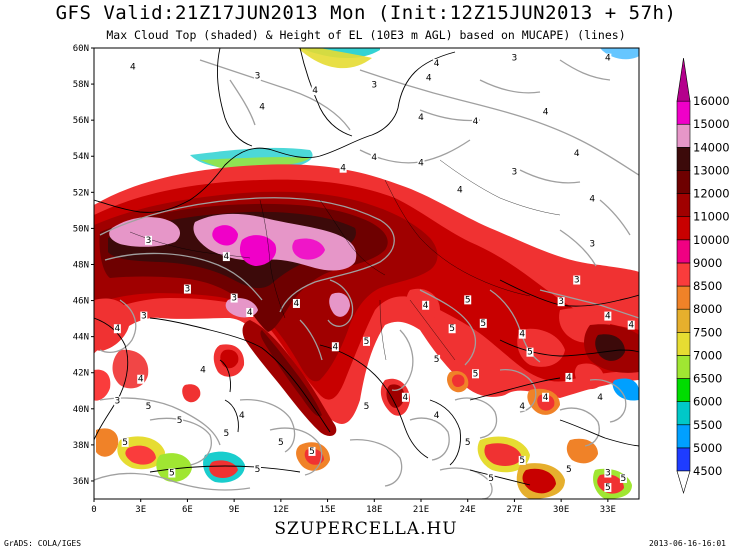 The height and width of the screenshot is (549, 732). Describe the element at coordinates (707, 379) in the screenshot. I see `colorbar-level-label: 6500` at that location.